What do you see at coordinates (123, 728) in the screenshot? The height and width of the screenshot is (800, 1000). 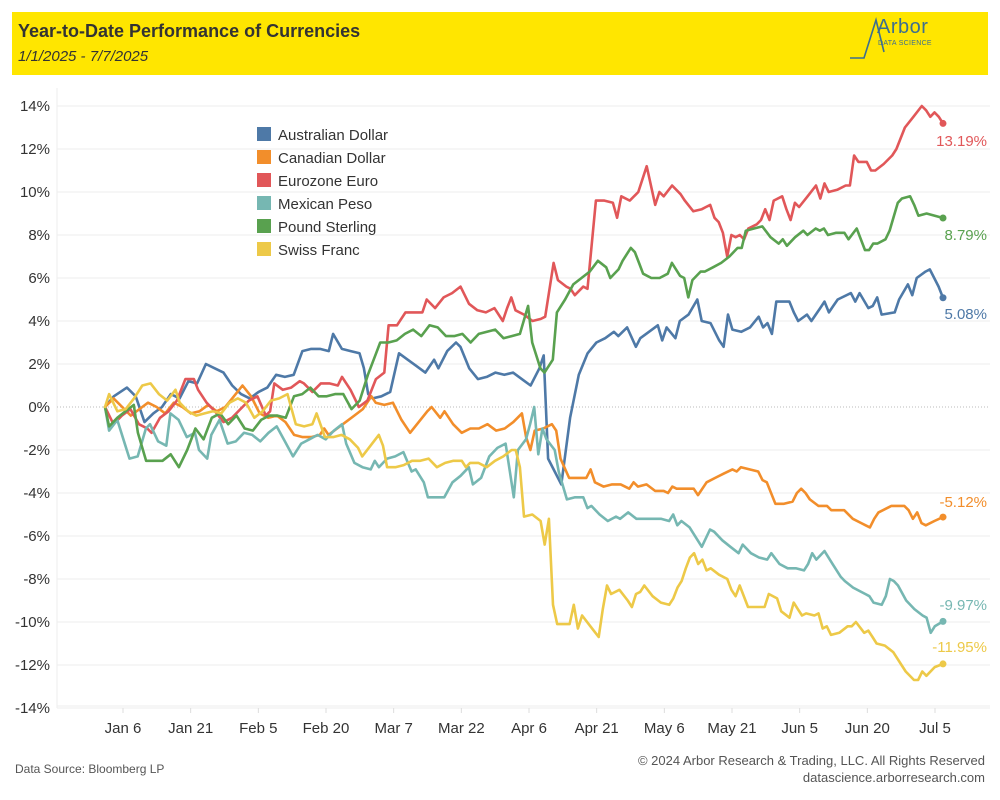 I see `x-tick-label: Jan 6` at bounding box center [123, 728].